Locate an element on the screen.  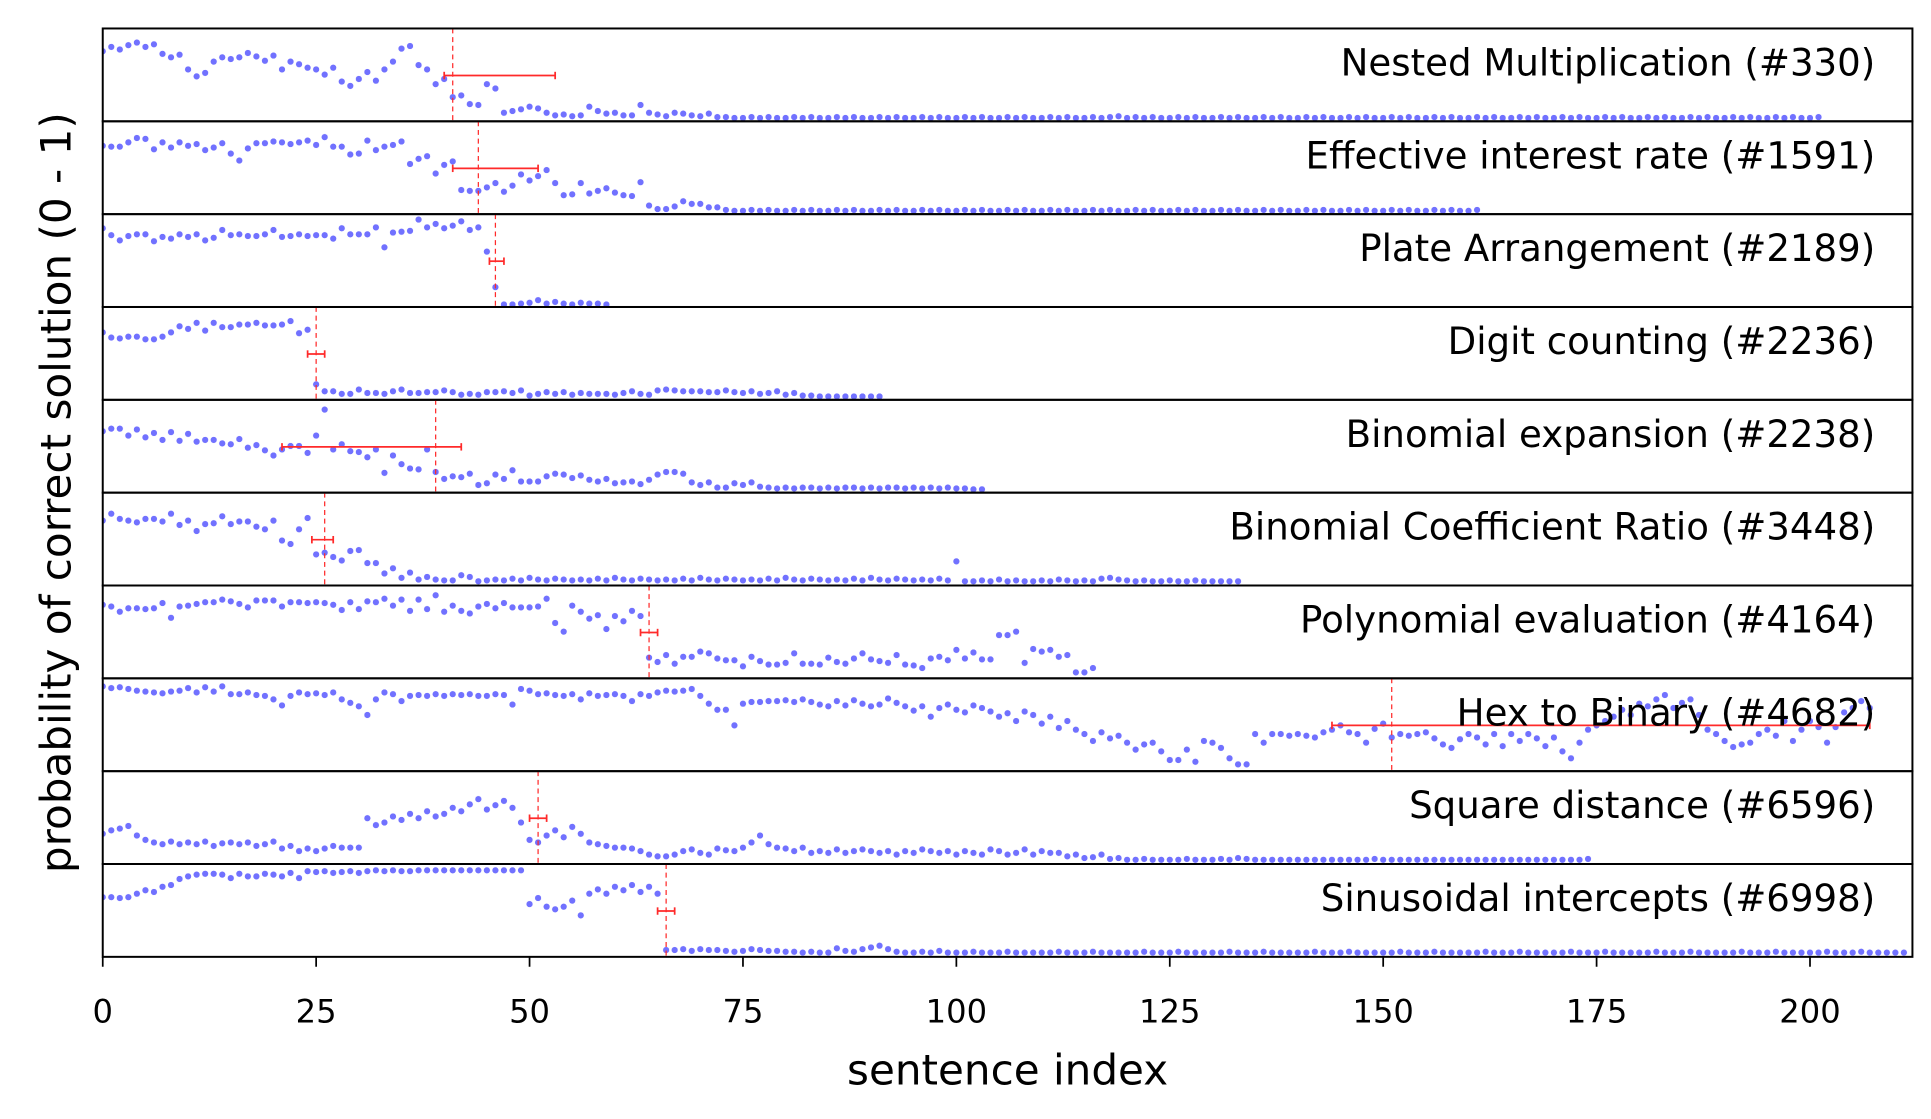
data-points is located at coordinates (988, 725).